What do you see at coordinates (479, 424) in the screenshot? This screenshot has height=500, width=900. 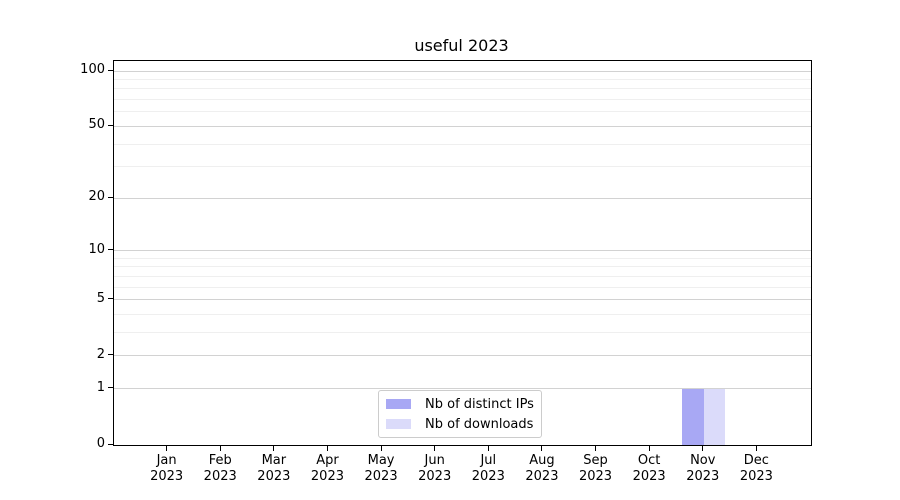 I see `legend-label-downloads: Nb of downloads` at bounding box center [479, 424].